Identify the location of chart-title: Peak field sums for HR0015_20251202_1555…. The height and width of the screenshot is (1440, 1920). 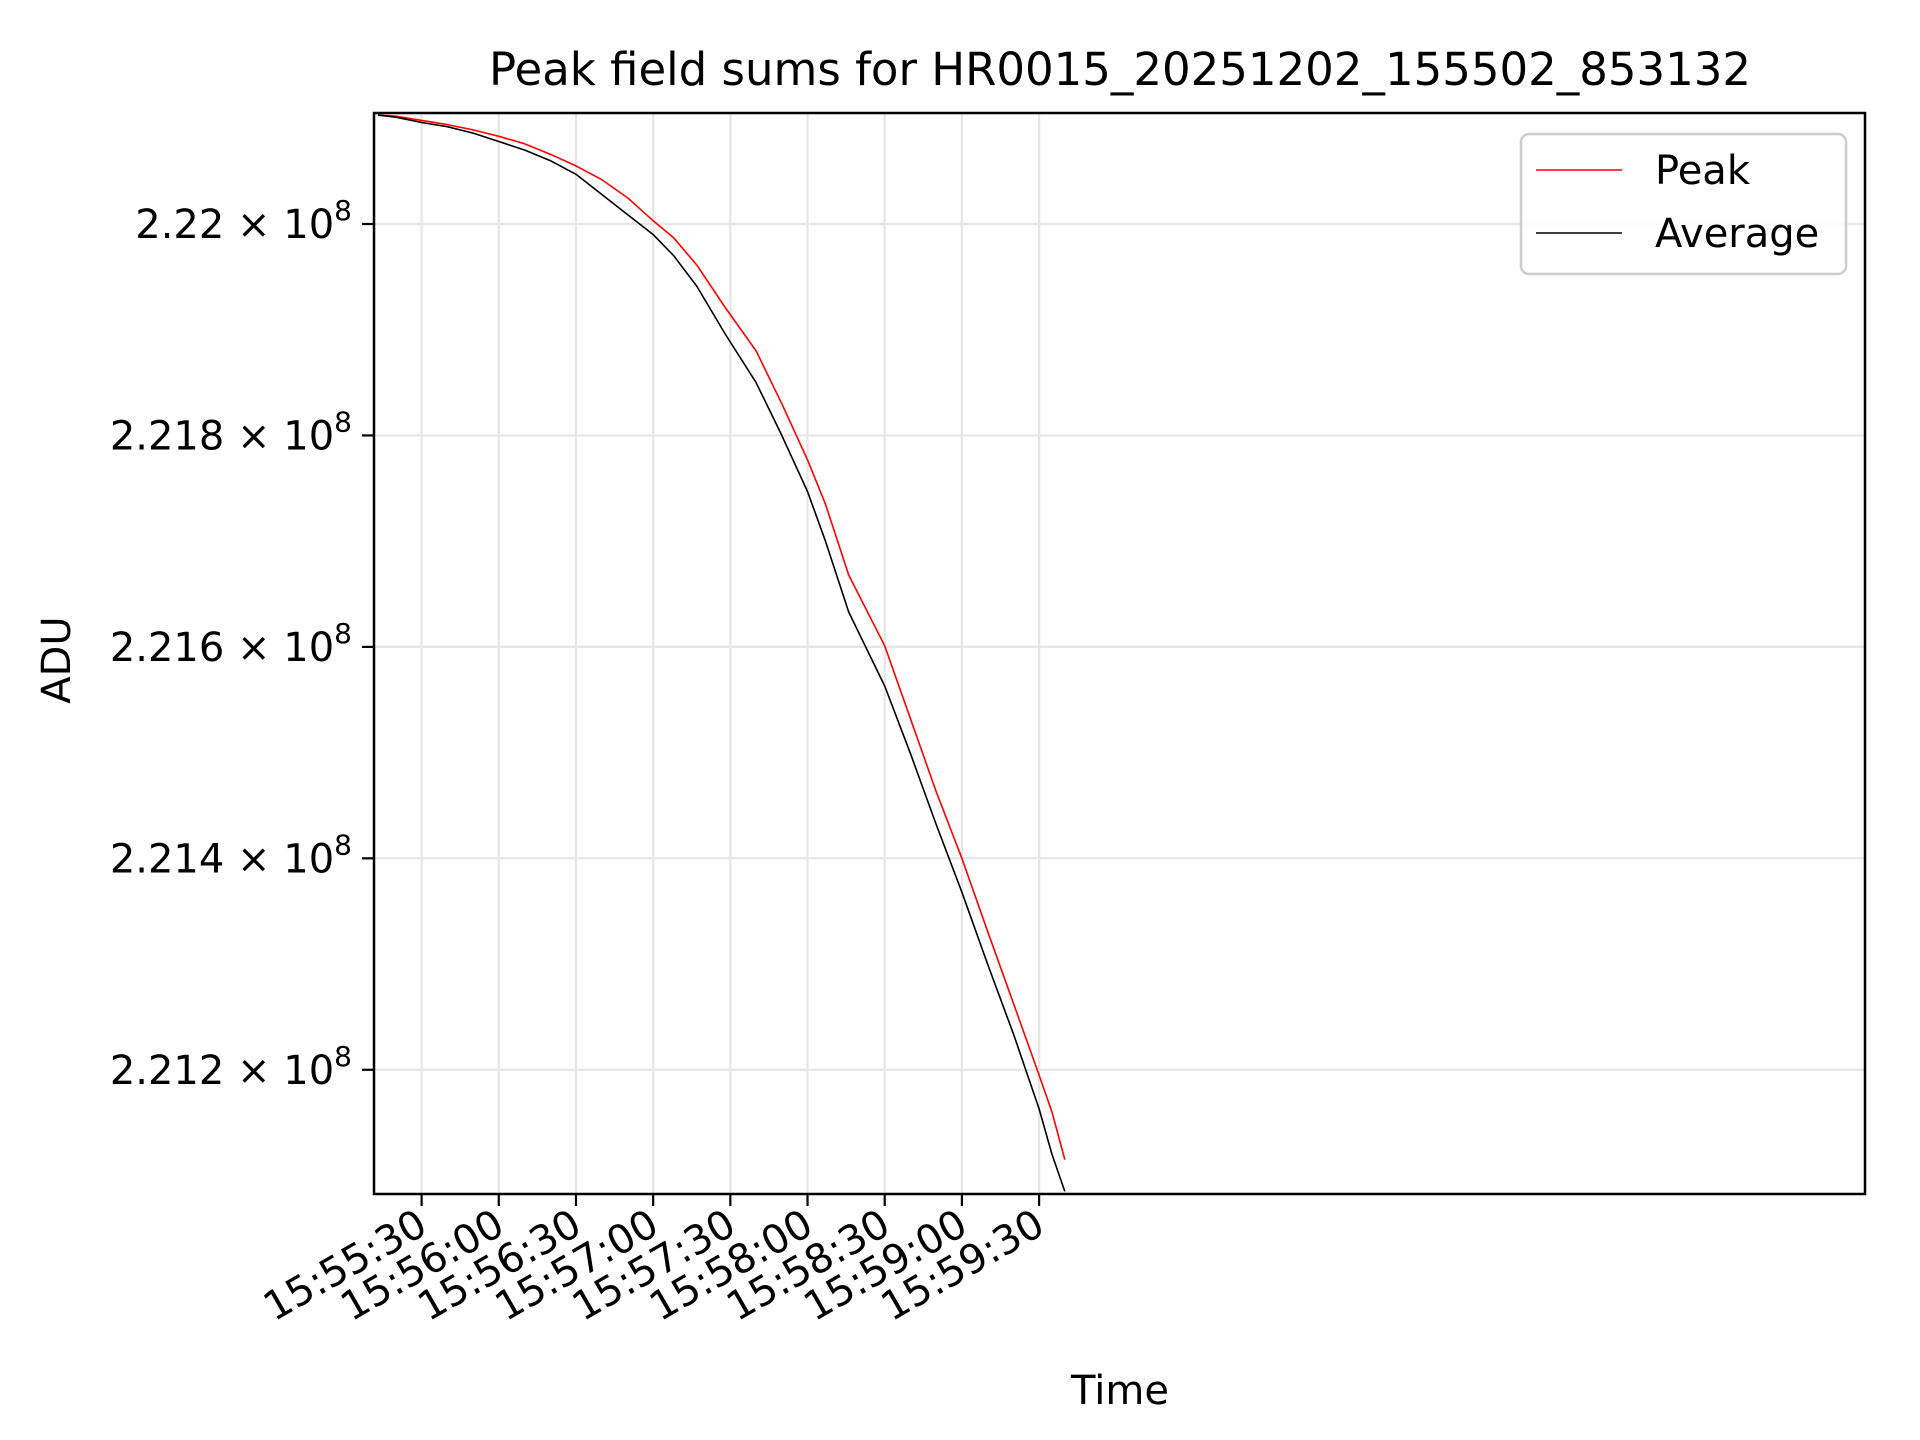
(1120, 69).